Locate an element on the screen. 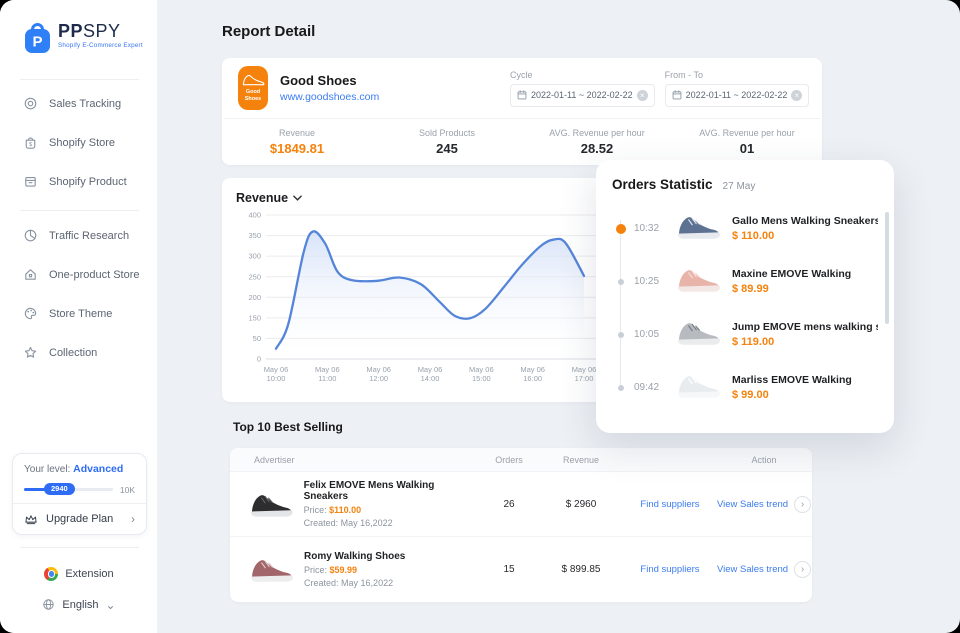 The image size is (960, 633). svg-text: 250 is located at coordinates (254, 276).